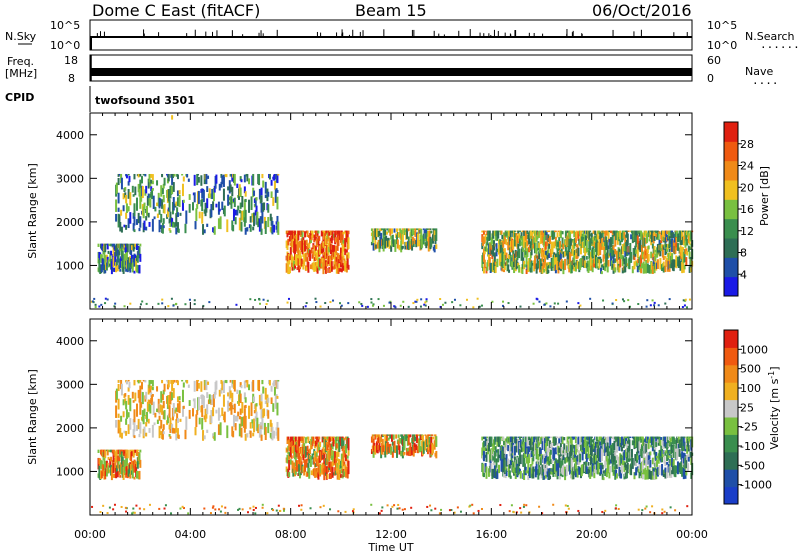 This screenshot has width=800, height=554. Describe the element at coordinates (756, 485) in the screenshot. I see `colorbar-tick-label: -1000` at that location.